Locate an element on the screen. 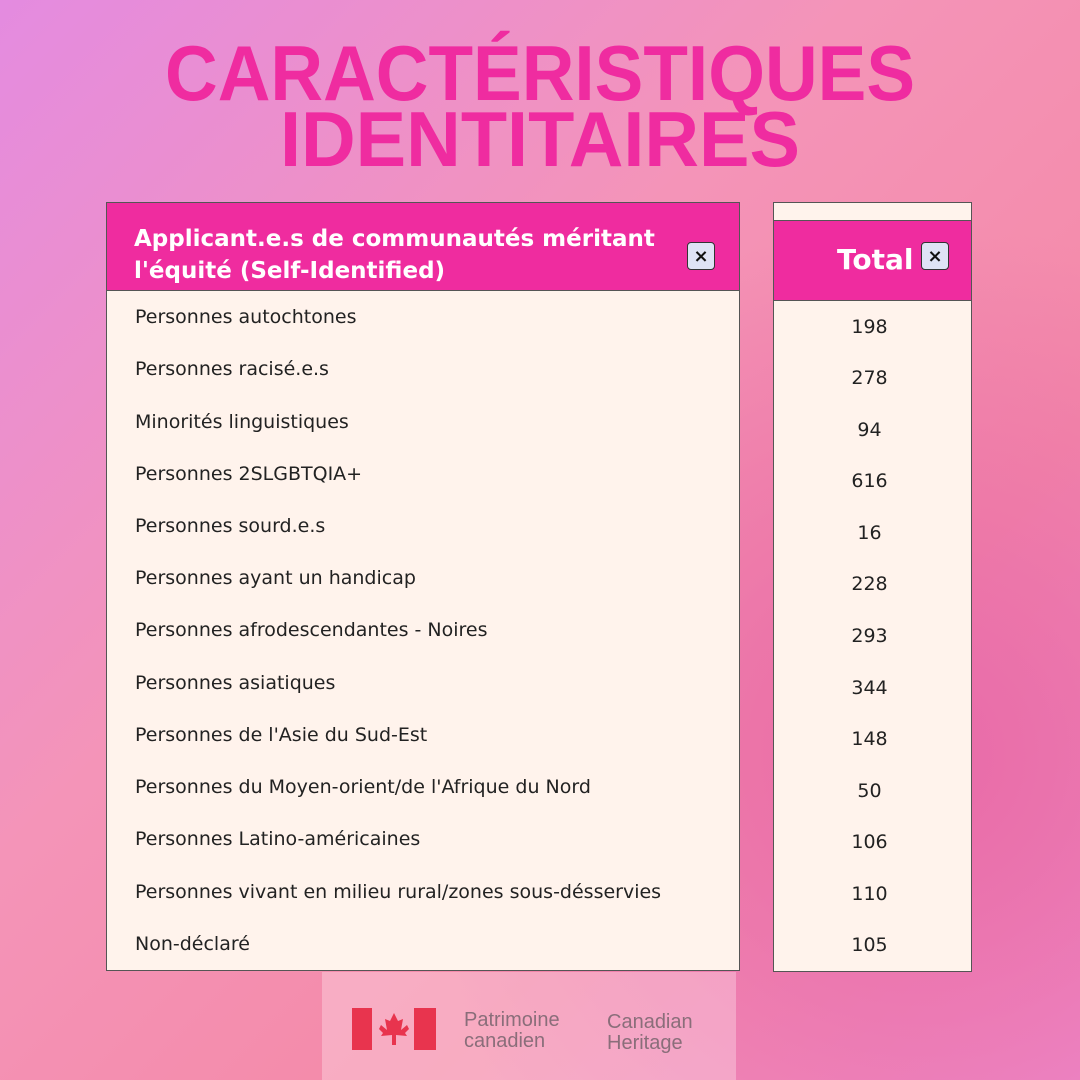 The image size is (1080, 1080). row-total-text: 198 is located at coordinates (869, 326).